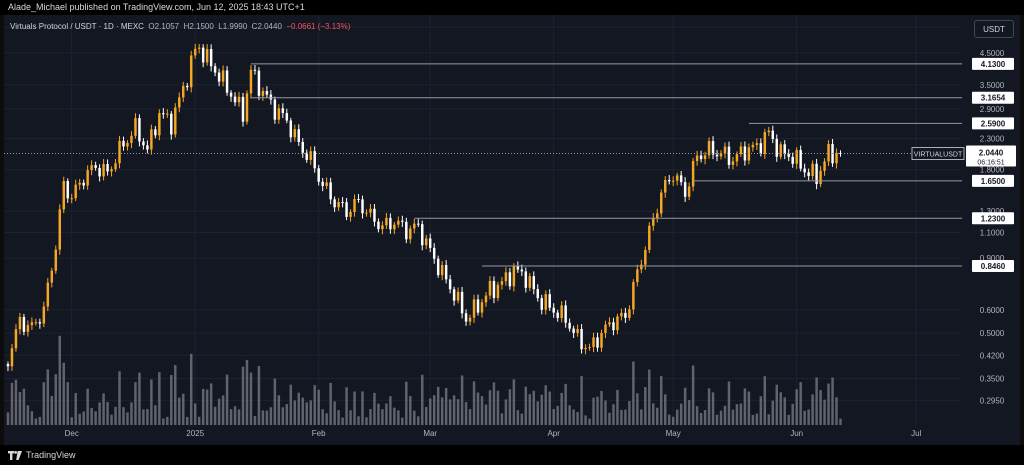 The height and width of the screenshot is (465, 1024). I want to click on tradingview-brand: TradingView, so click(42, 455).